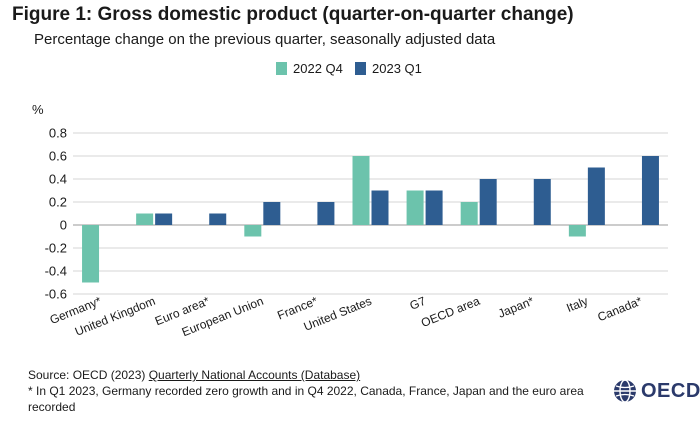 The width and height of the screenshot is (700, 427). I want to click on x-tick-label: Japan*, so click(516, 307).